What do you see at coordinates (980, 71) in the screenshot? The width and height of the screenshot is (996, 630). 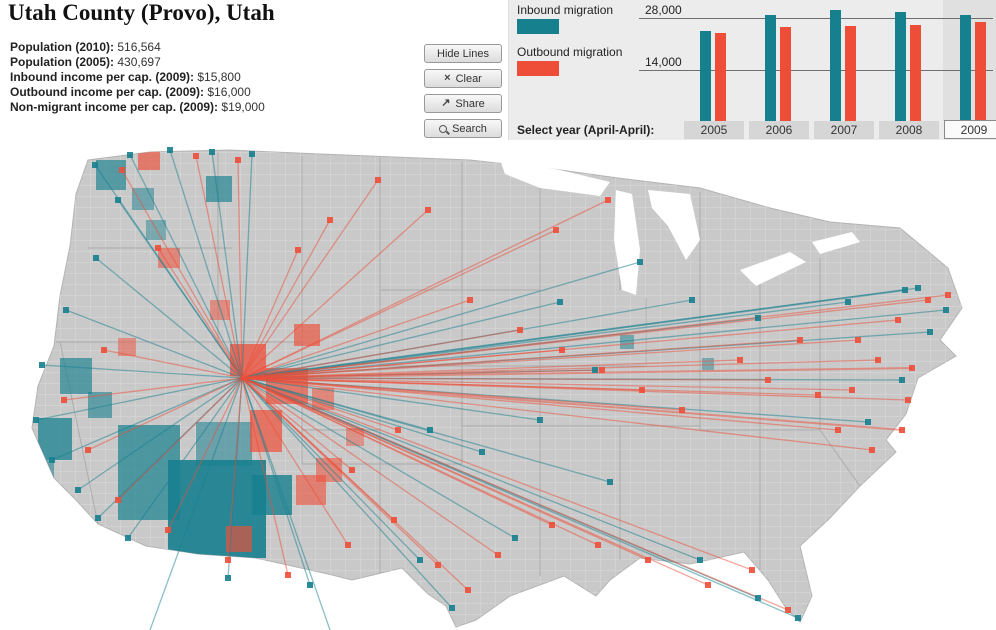 I see `bar-outbound-2009` at bounding box center [980, 71].